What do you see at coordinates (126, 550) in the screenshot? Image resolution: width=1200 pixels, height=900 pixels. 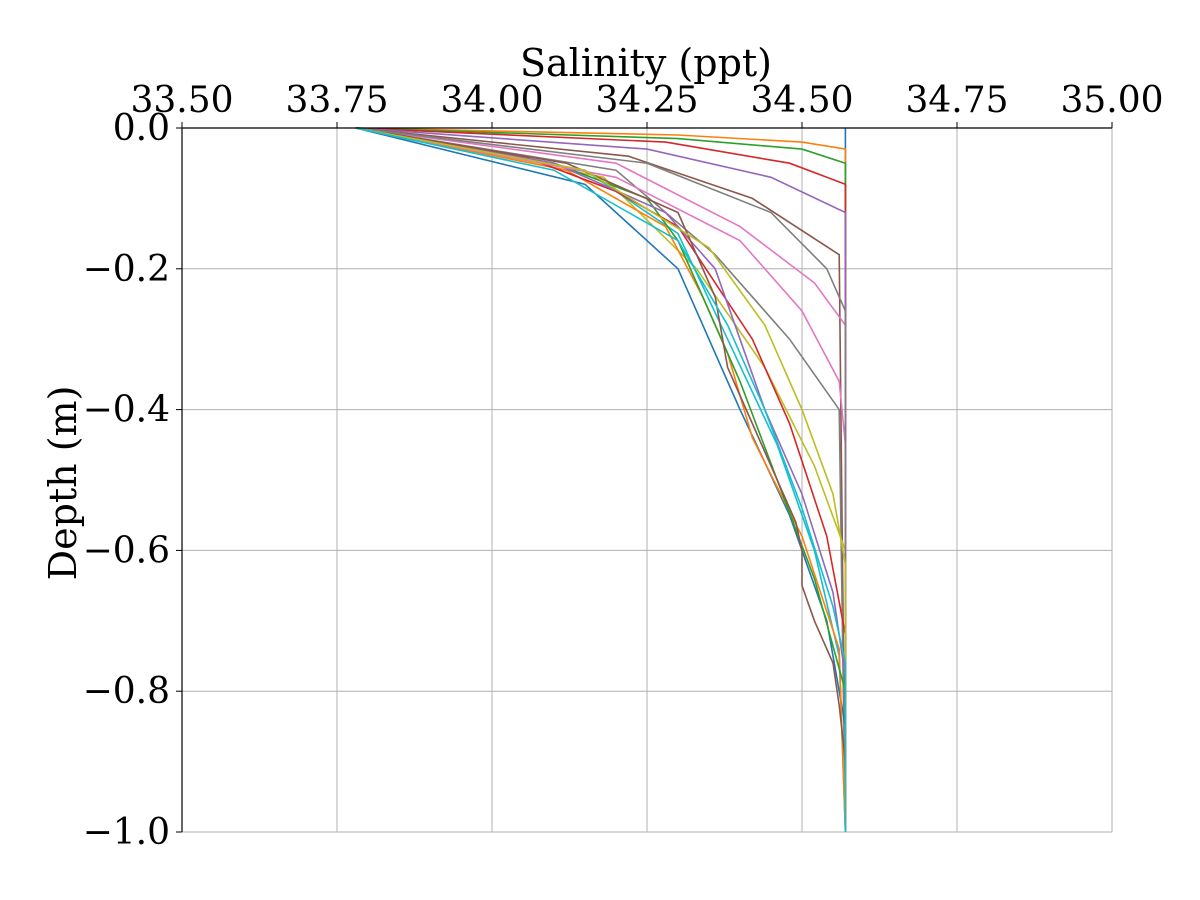 I see `y-tick-label-3: −0.6` at bounding box center [126, 550].